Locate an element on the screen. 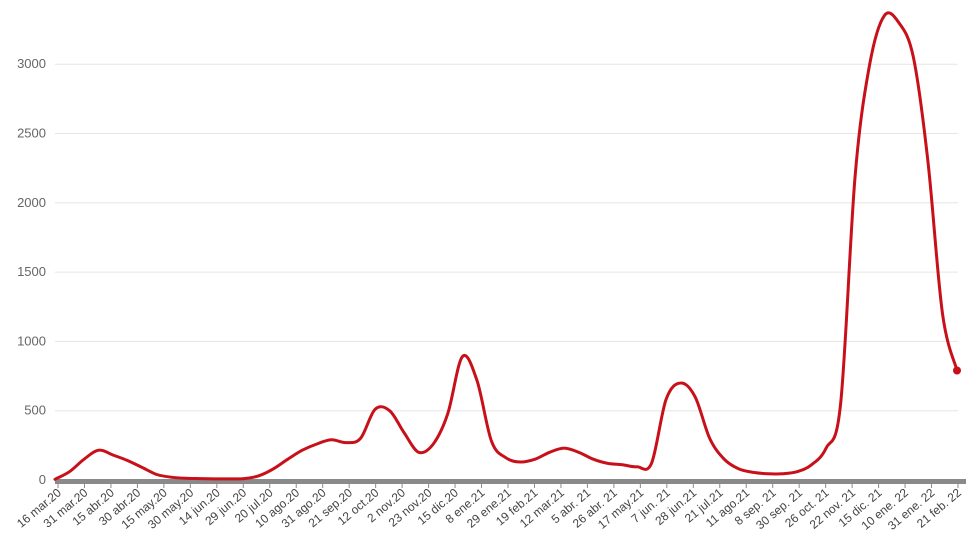 This screenshot has width=980, height=550. x-axis-line is located at coordinates (510, 481).